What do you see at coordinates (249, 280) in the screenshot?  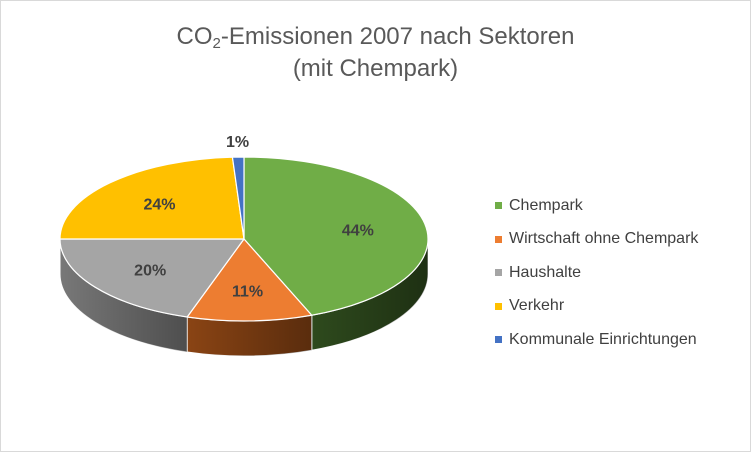 I see `pie-slice-wirtschaft` at bounding box center [249, 280].